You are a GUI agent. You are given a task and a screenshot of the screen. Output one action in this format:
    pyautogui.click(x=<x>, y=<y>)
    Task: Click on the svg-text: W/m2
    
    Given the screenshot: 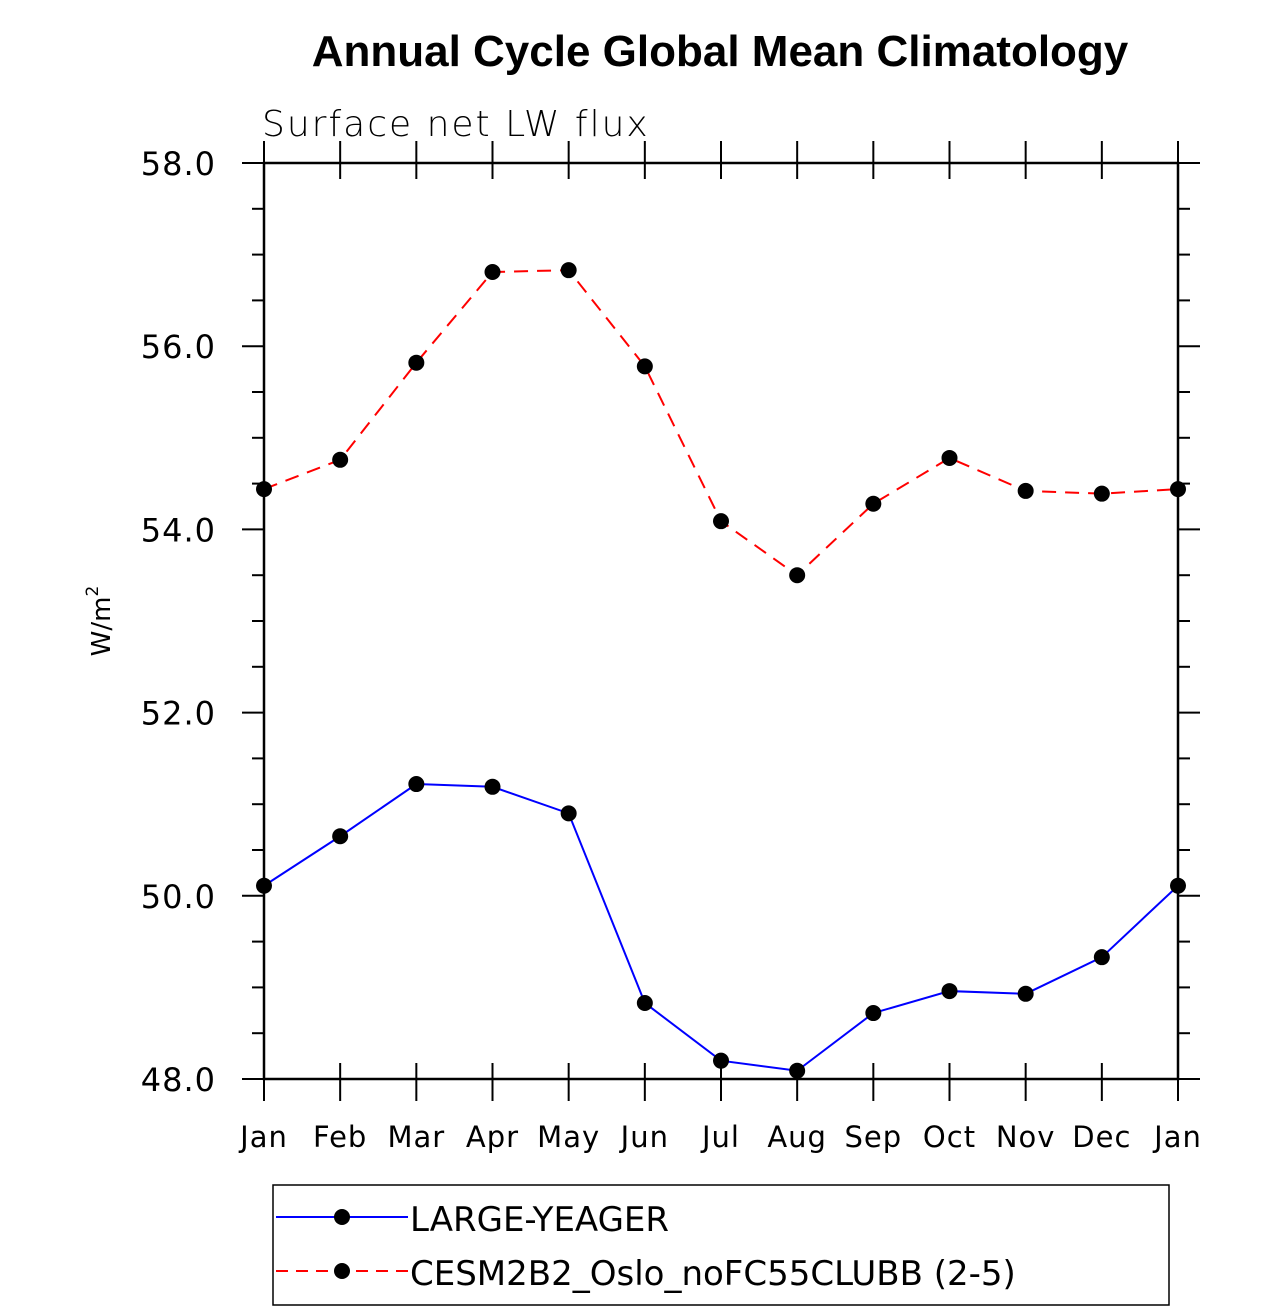 What is the action you would take?
    pyautogui.click(x=100, y=621)
    